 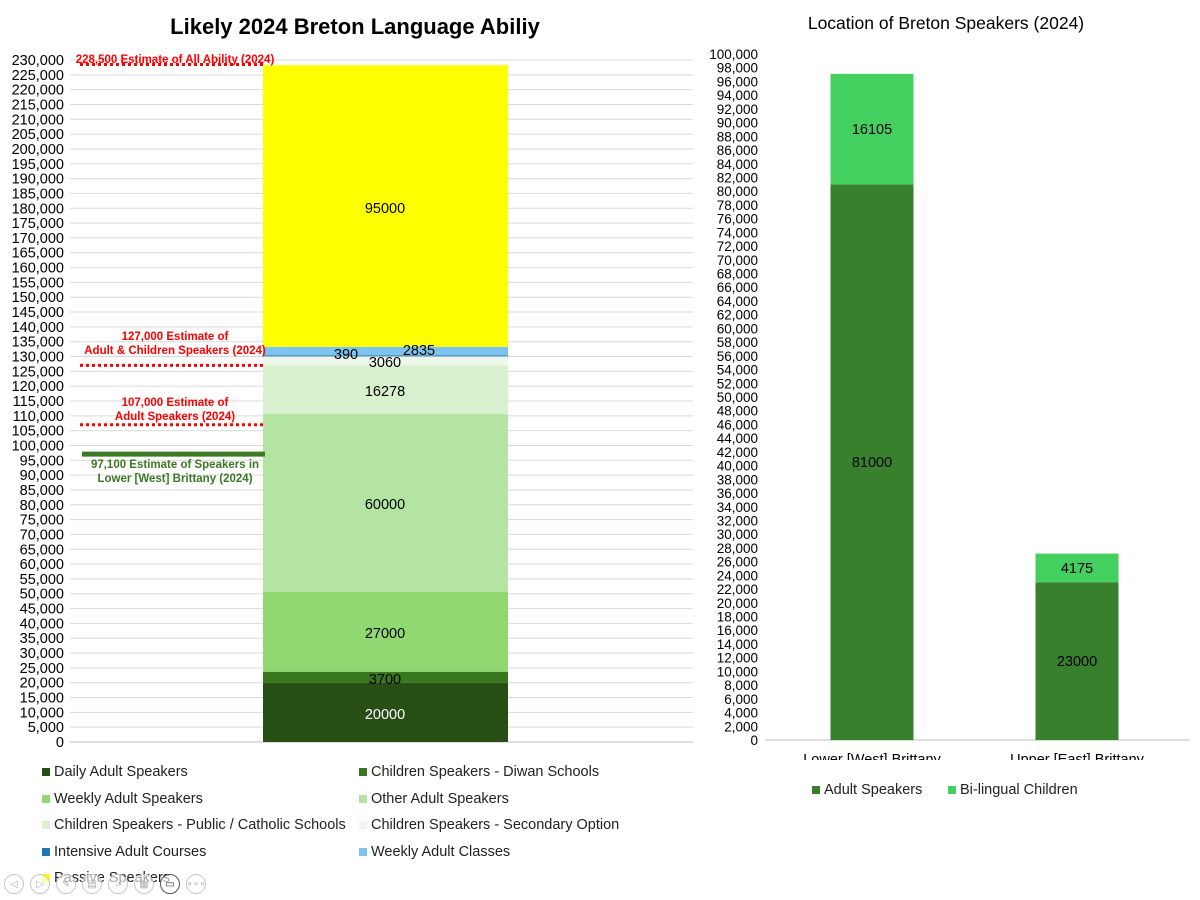 What do you see at coordinates (737, 644) in the screenshot?
I see `y-tick-label: 14,000` at bounding box center [737, 644].